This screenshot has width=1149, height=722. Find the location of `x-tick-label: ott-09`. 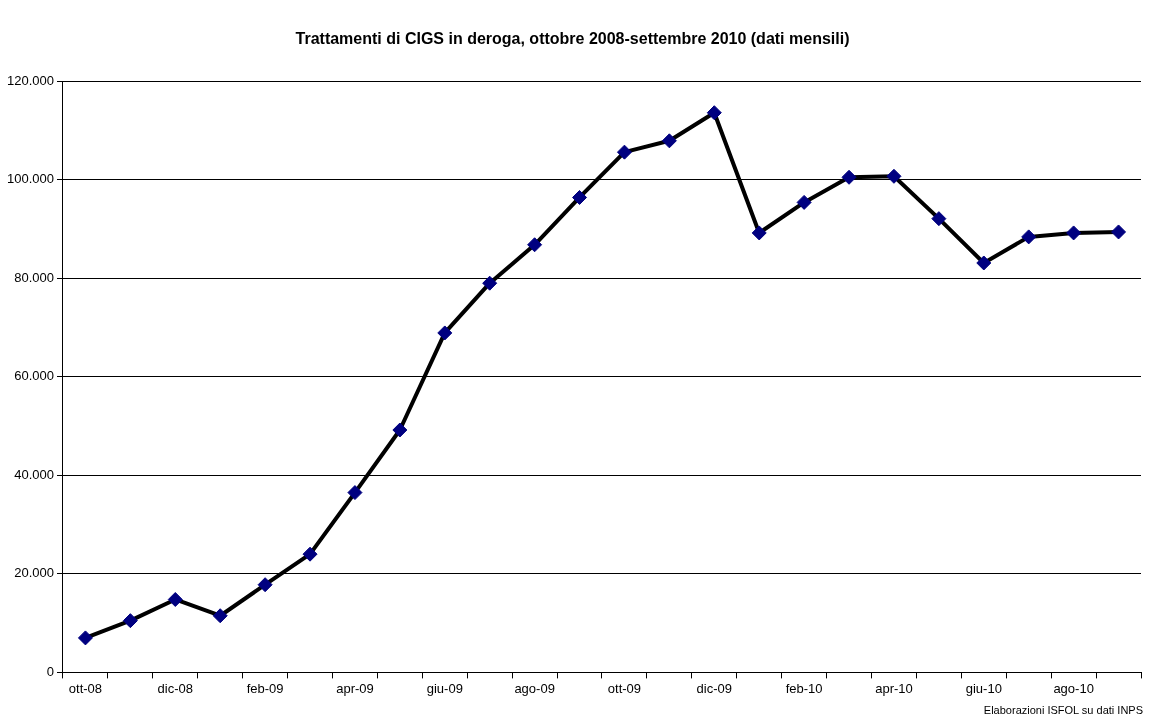

x-tick-label: ott-09 is located at coordinates (624, 688).